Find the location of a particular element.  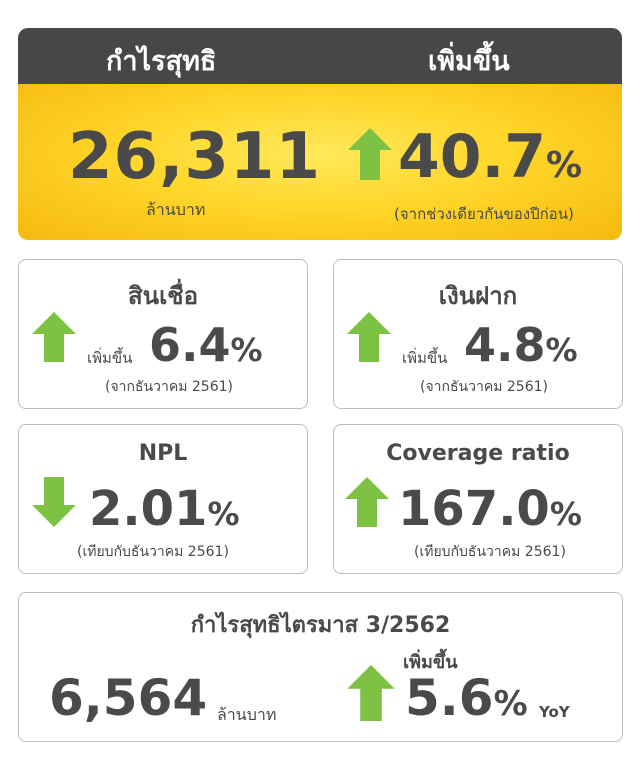

loans-note: (จากธันวาคม 2561) is located at coordinates (169, 387).